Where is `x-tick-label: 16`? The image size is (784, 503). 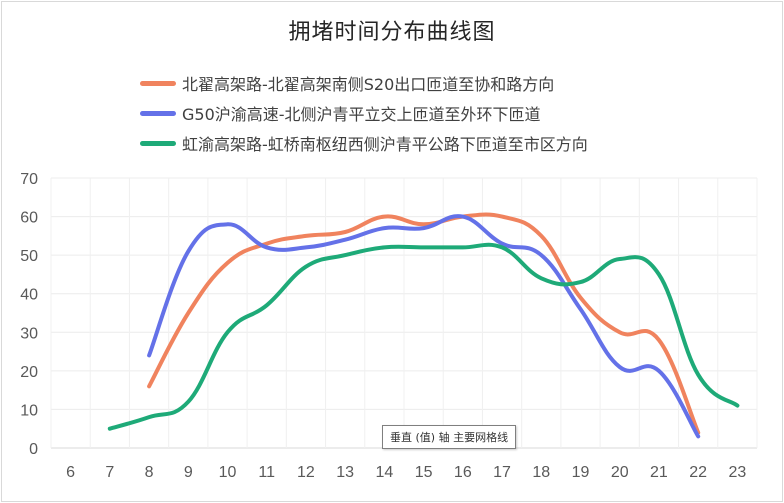 x-tick-label: 16 is located at coordinates (463, 472).